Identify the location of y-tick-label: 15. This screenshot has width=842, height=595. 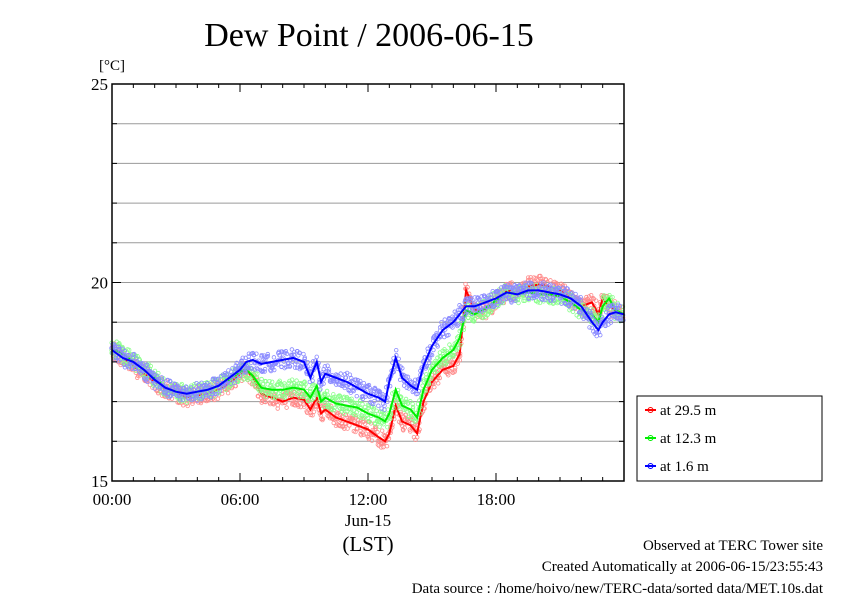
(99, 481).